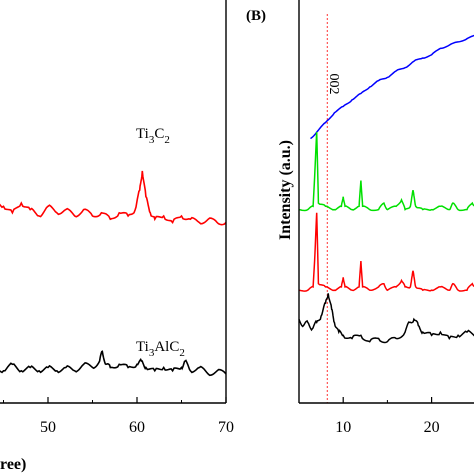  Describe the element at coordinates (343, 427) in the screenshot. I see `panel-b-x-tick-label-10: 10` at that location.